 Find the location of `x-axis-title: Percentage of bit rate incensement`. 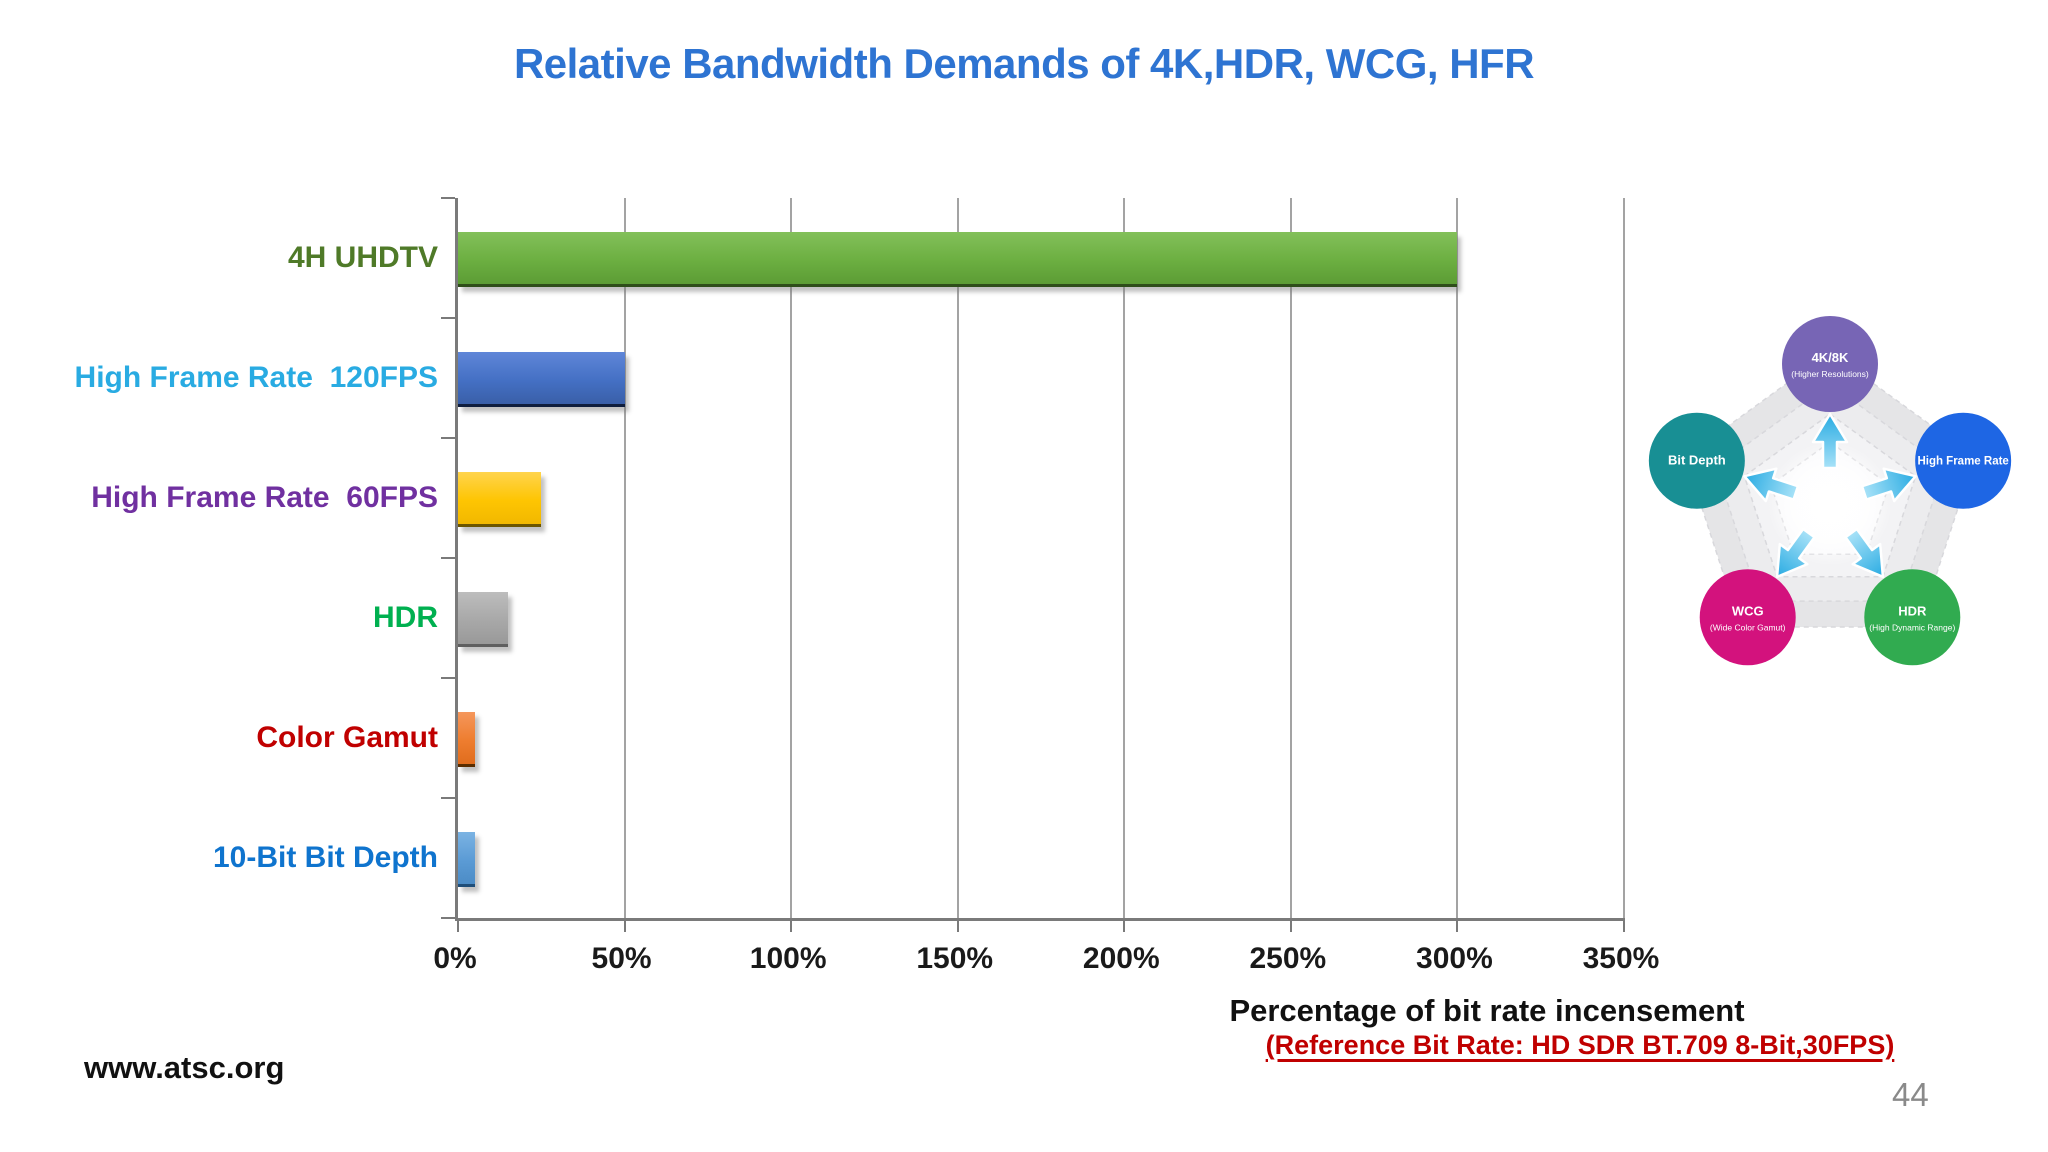

x-axis-title: Percentage of bit rate incensement is located at coordinates (1487, 1010).